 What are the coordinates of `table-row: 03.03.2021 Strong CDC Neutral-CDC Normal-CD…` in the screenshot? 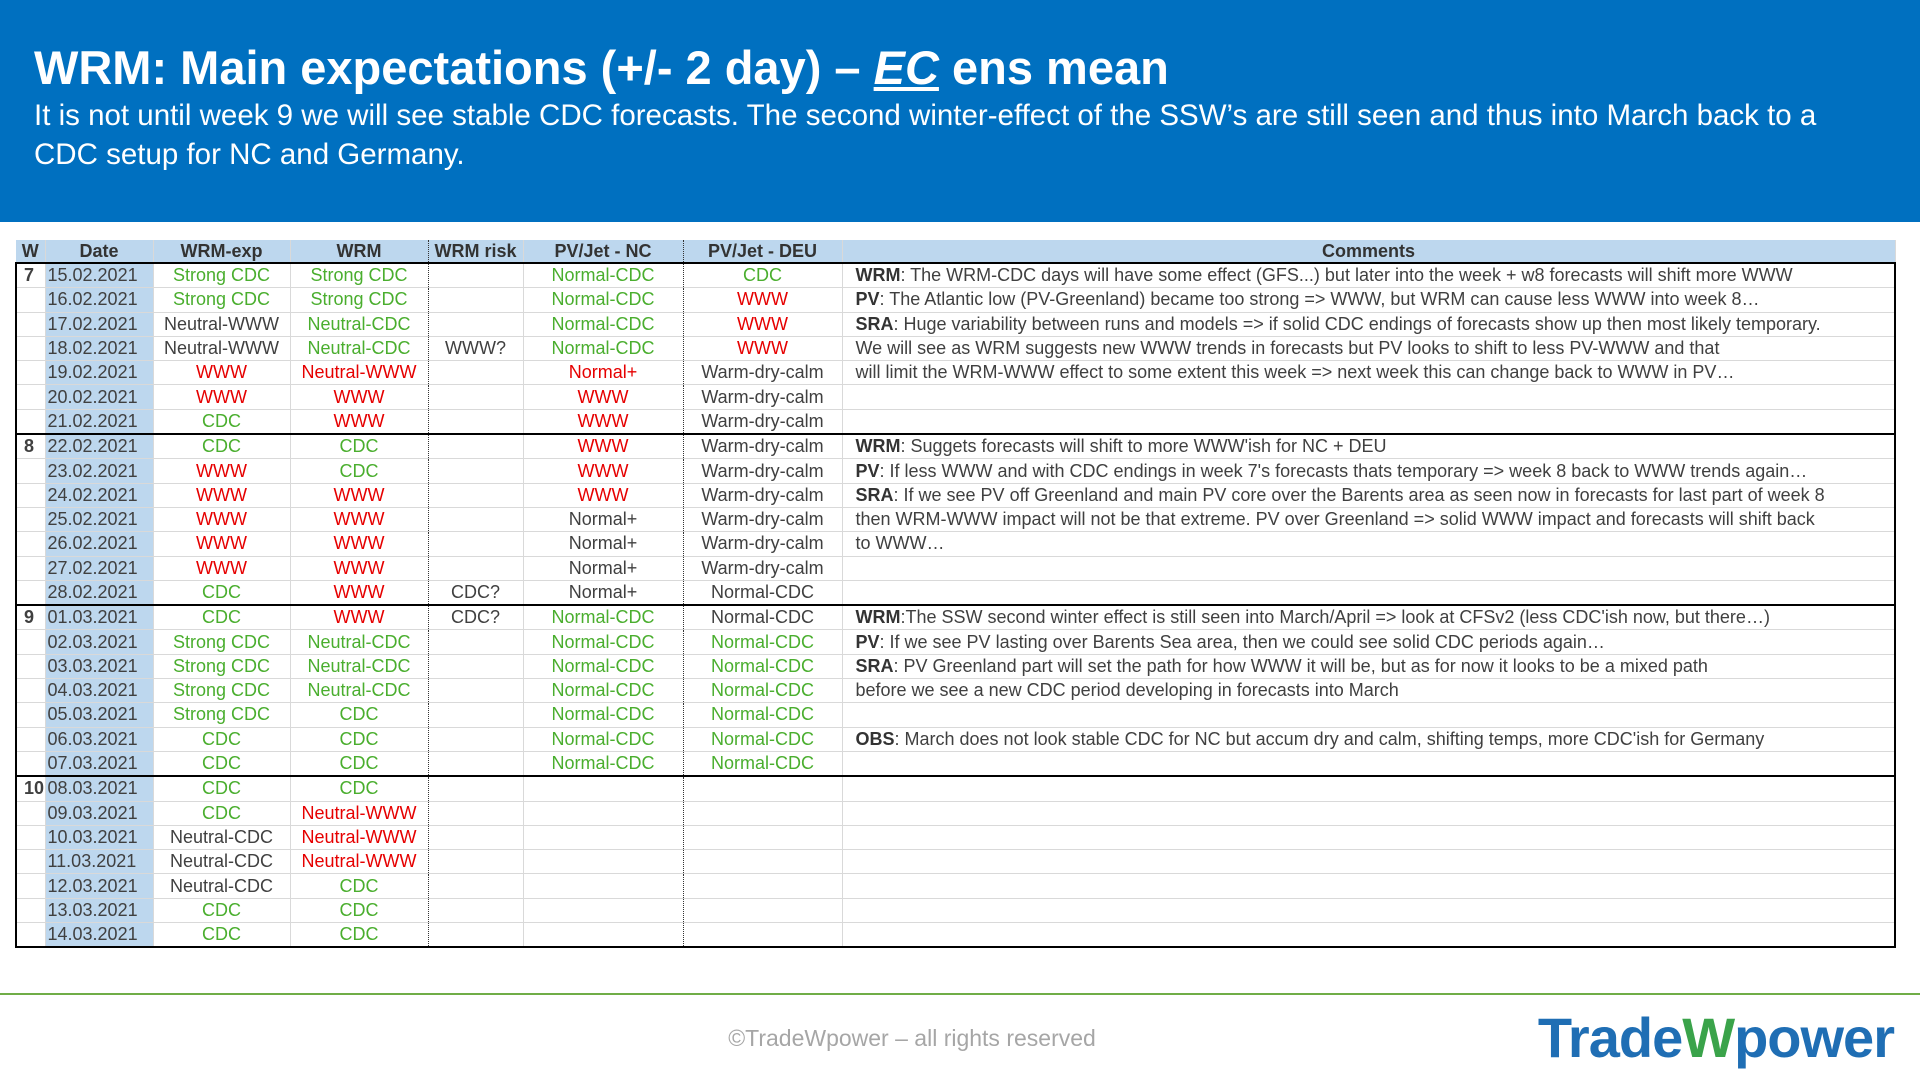 It's located at (955, 667).